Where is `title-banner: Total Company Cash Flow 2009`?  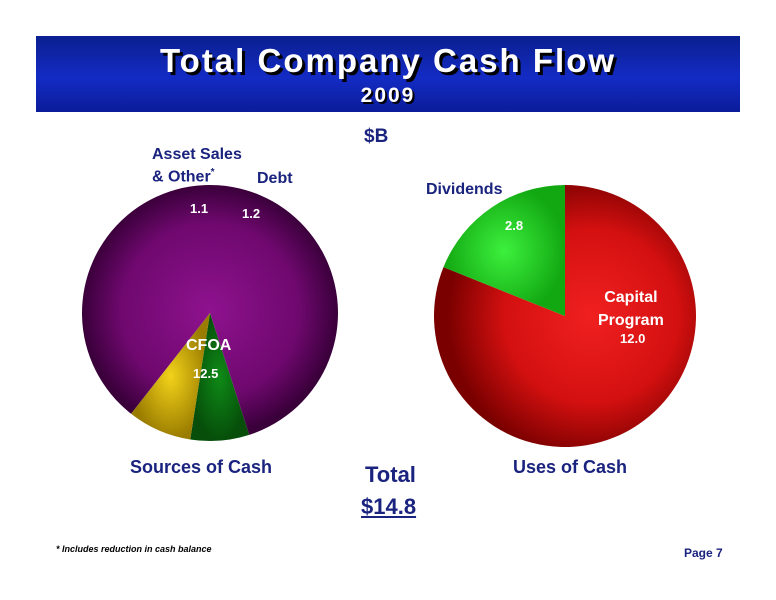 title-banner: Total Company Cash Flow 2009 is located at coordinates (388, 74).